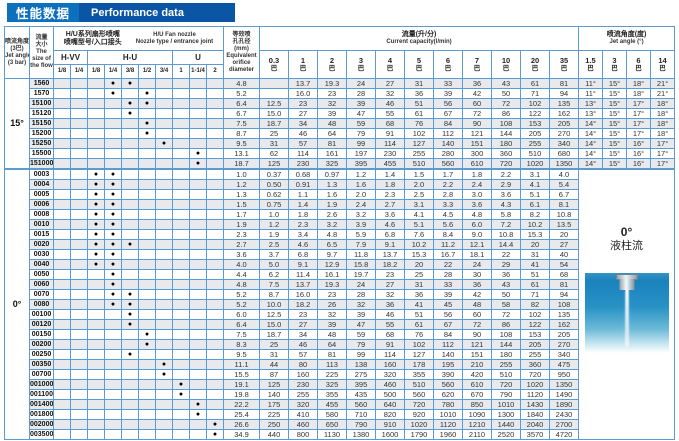 This screenshot has height=441, width=679. I want to click on joint-size-header: 1/8, so click(96, 71).